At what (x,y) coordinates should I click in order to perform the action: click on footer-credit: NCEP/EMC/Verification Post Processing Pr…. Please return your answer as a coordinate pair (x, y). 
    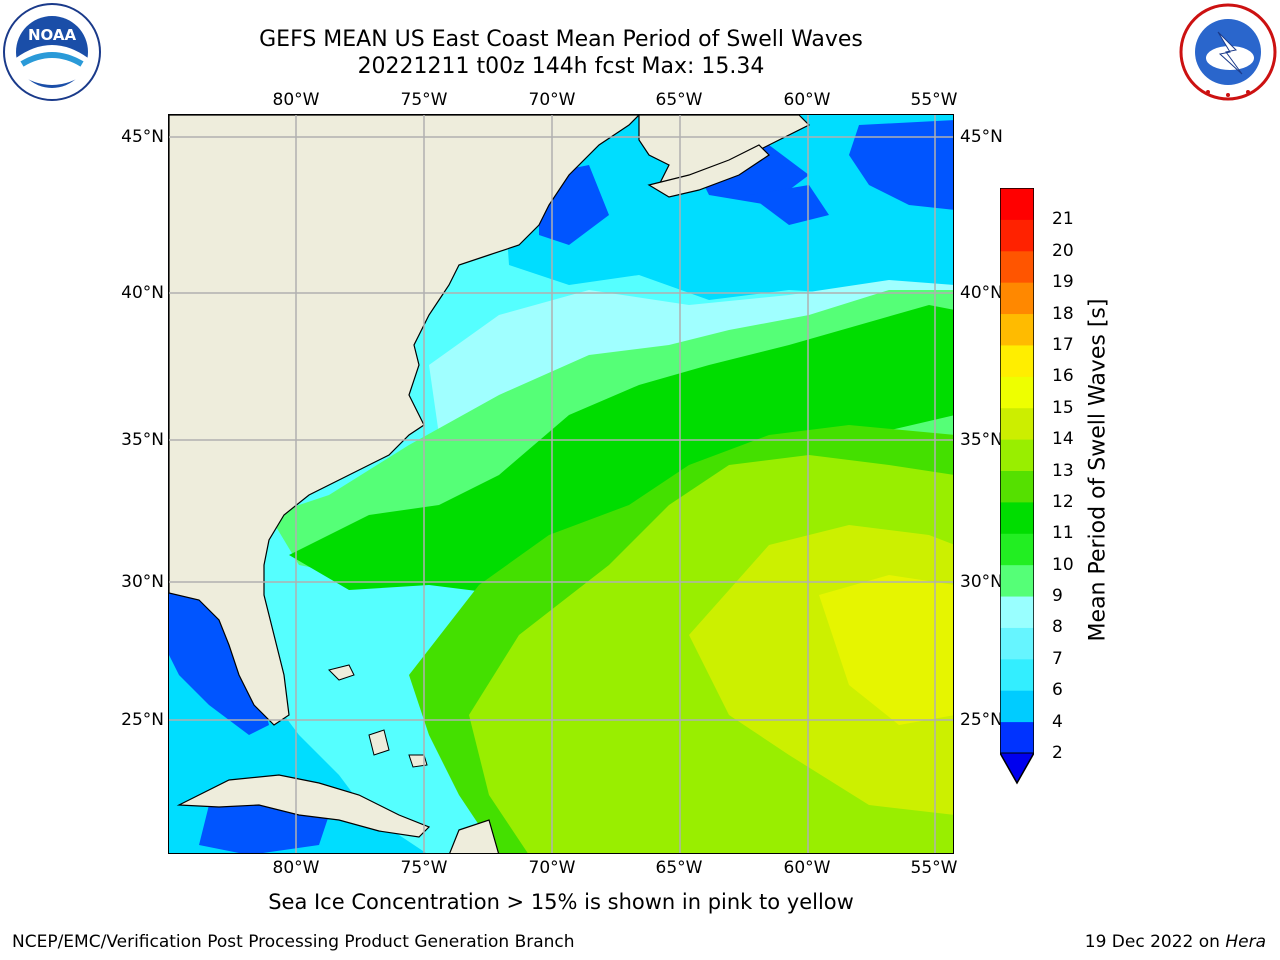
    Looking at the image, I should click on (293, 942).